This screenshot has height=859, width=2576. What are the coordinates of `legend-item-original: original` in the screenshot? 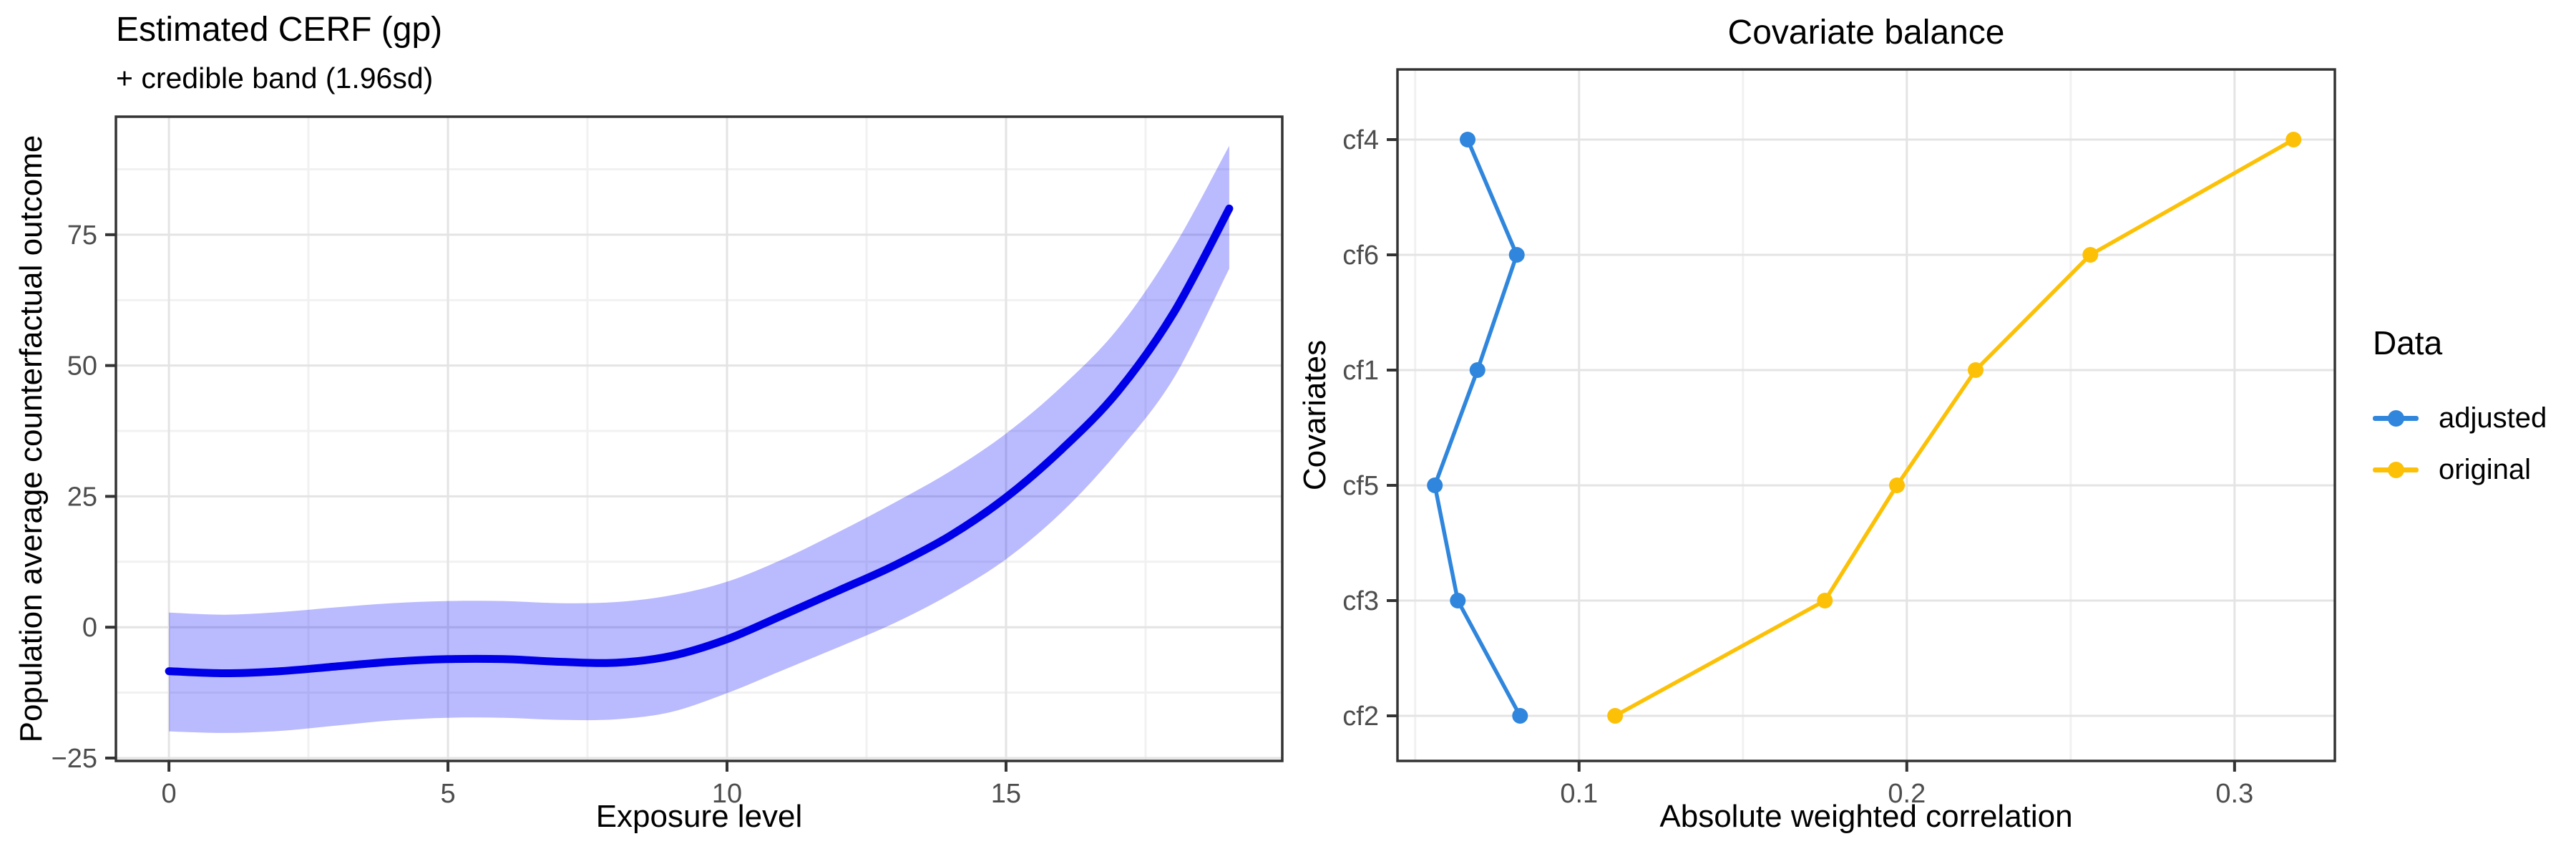 It's located at (2460, 469).